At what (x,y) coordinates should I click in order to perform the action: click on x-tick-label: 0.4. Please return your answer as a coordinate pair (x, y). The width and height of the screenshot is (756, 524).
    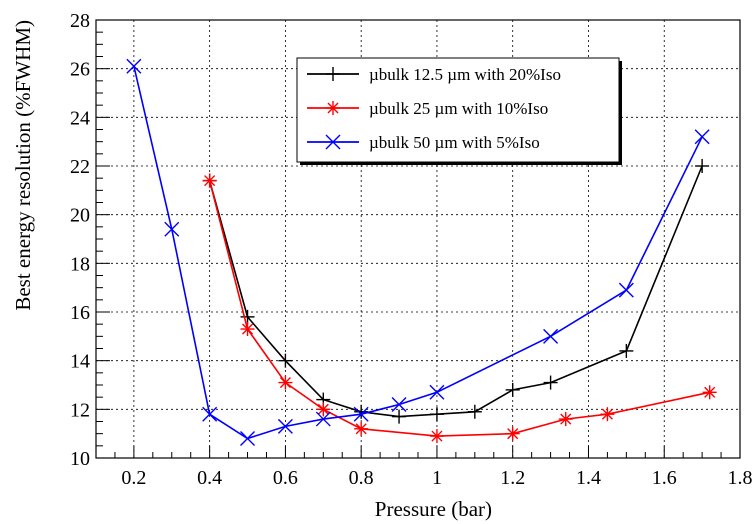
    Looking at the image, I should click on (209, 478).